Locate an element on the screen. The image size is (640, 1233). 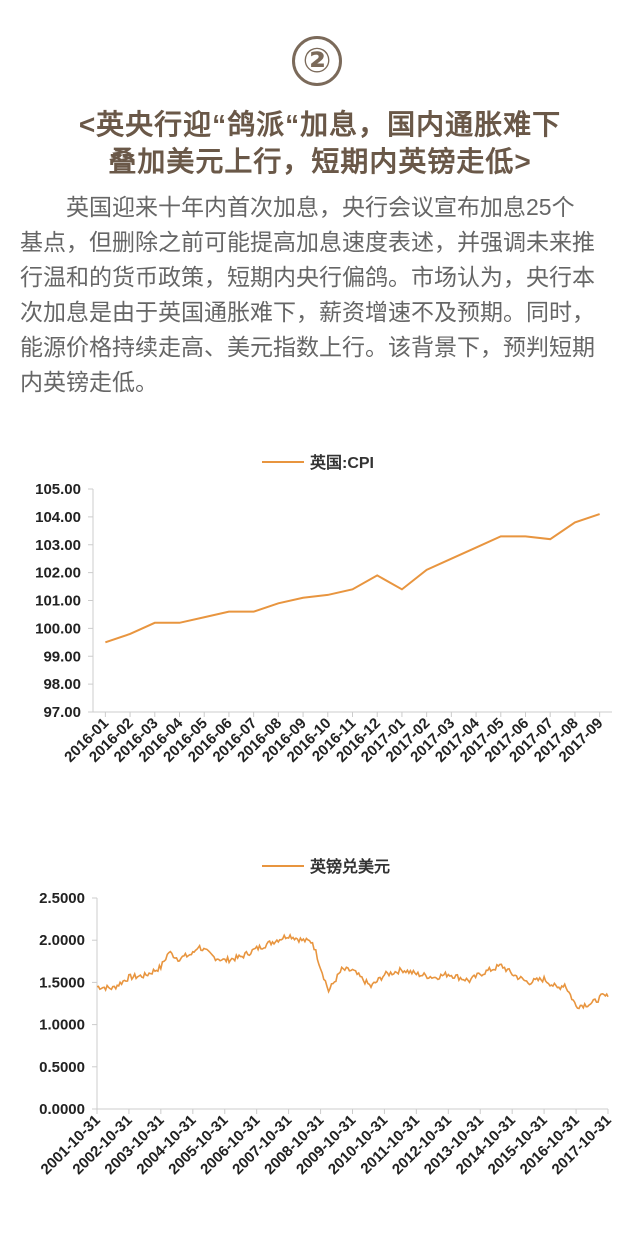
body-line: 行温和的货币政策，短期内央行偏鸽。市场认为，央行本 is located at coordinates (307, 277).